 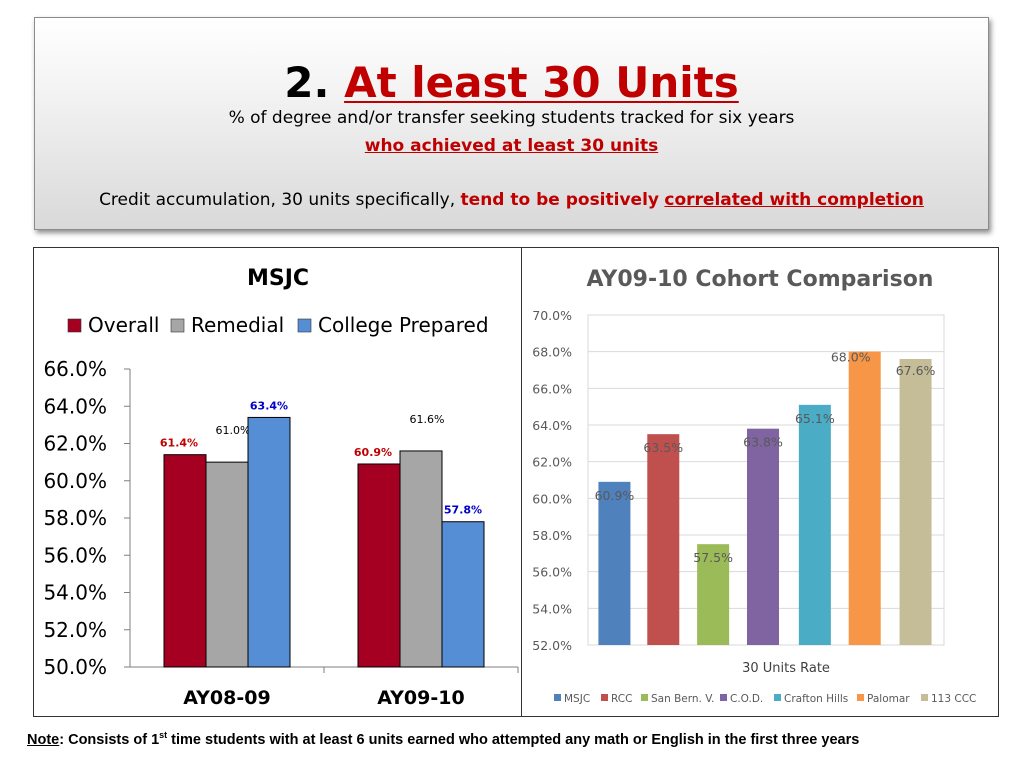 What do you see at coordinates (237, 325) in the screenshot?
I see `legend-label: Remedial` at bounding box center [237, 325].